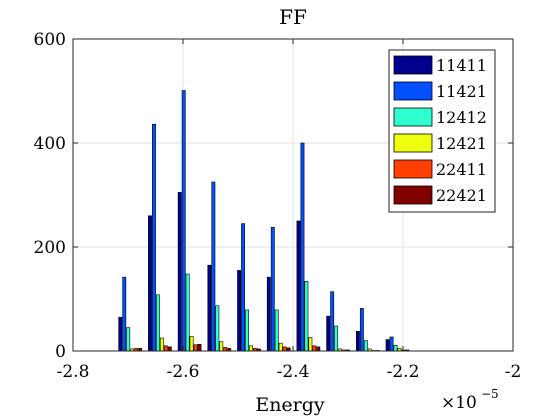  I want to click on legend-label-12412: 12412, so click(461, 117).